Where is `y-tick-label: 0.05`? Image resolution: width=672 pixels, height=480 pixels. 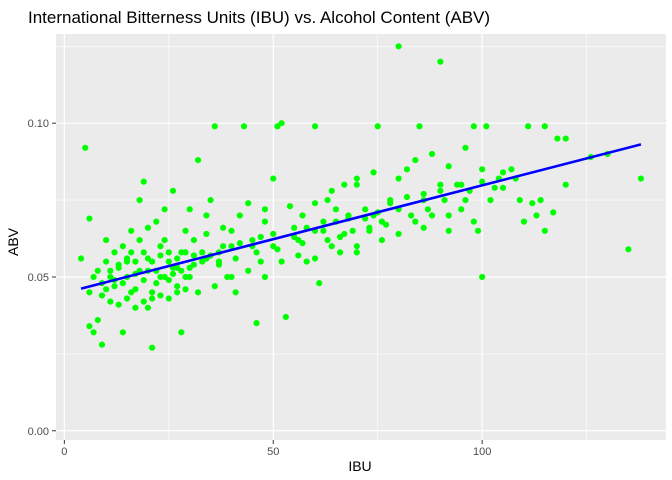
y-tick-label: 0.05 is located at coordinates (38, 278).